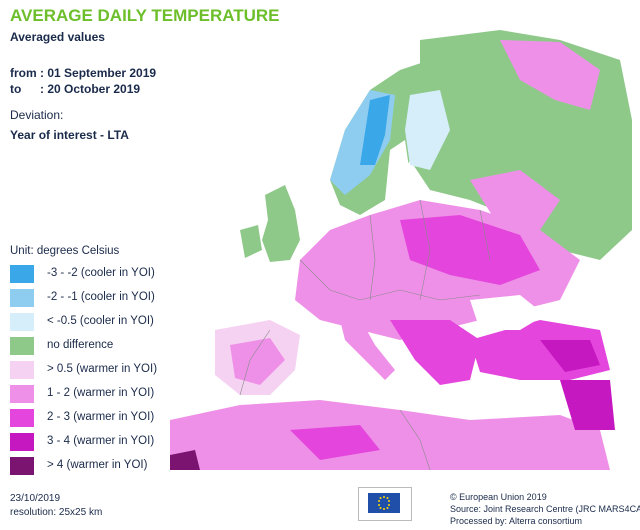 This screenshot has height=530, width=640. Describe the element at coordinates (23, 73) in the screenshot. I see `from-label: from` at that location.